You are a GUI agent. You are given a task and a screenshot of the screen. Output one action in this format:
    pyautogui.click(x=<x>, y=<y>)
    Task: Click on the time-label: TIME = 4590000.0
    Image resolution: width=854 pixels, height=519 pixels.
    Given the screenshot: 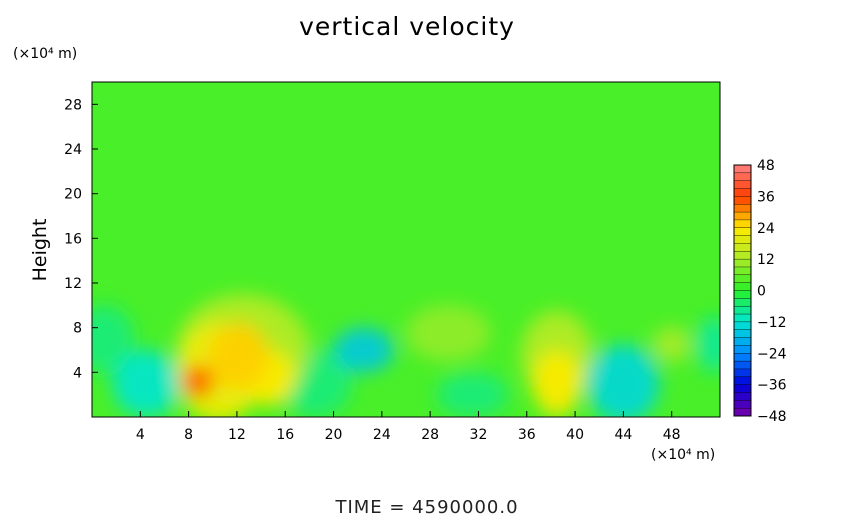 What is the action you would take?
    pyautogui.click(x=427, y=507)
    